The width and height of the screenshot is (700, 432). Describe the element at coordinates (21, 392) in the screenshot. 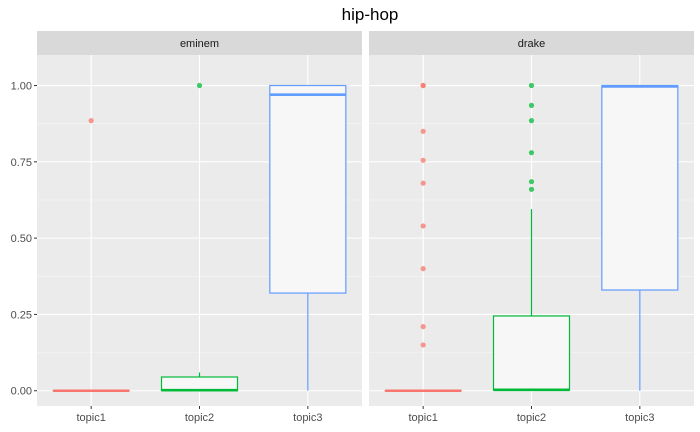

I see `y-tick-label: 0.00` at that location.